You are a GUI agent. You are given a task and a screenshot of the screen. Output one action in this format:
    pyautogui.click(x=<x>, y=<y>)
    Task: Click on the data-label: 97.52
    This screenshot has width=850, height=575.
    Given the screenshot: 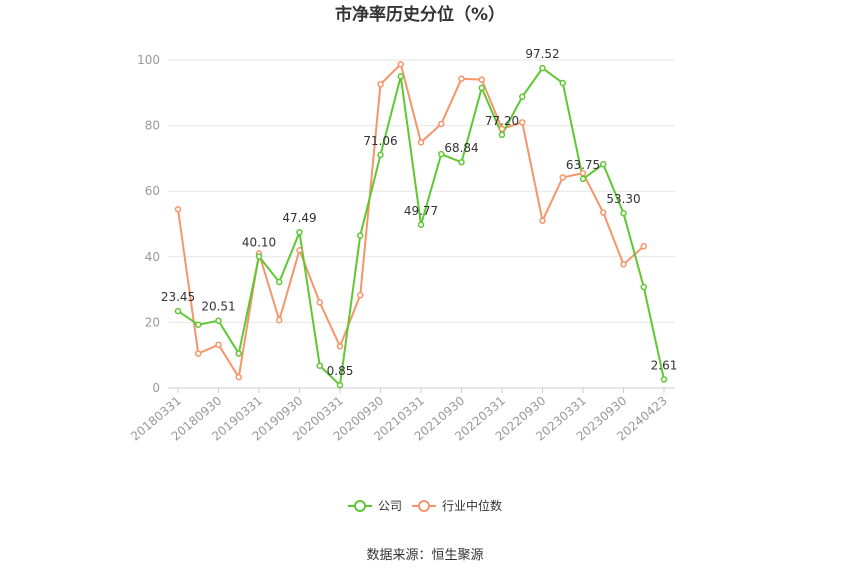 What is the action you would take?
    pyautogui.click(x=542, y=54)
    